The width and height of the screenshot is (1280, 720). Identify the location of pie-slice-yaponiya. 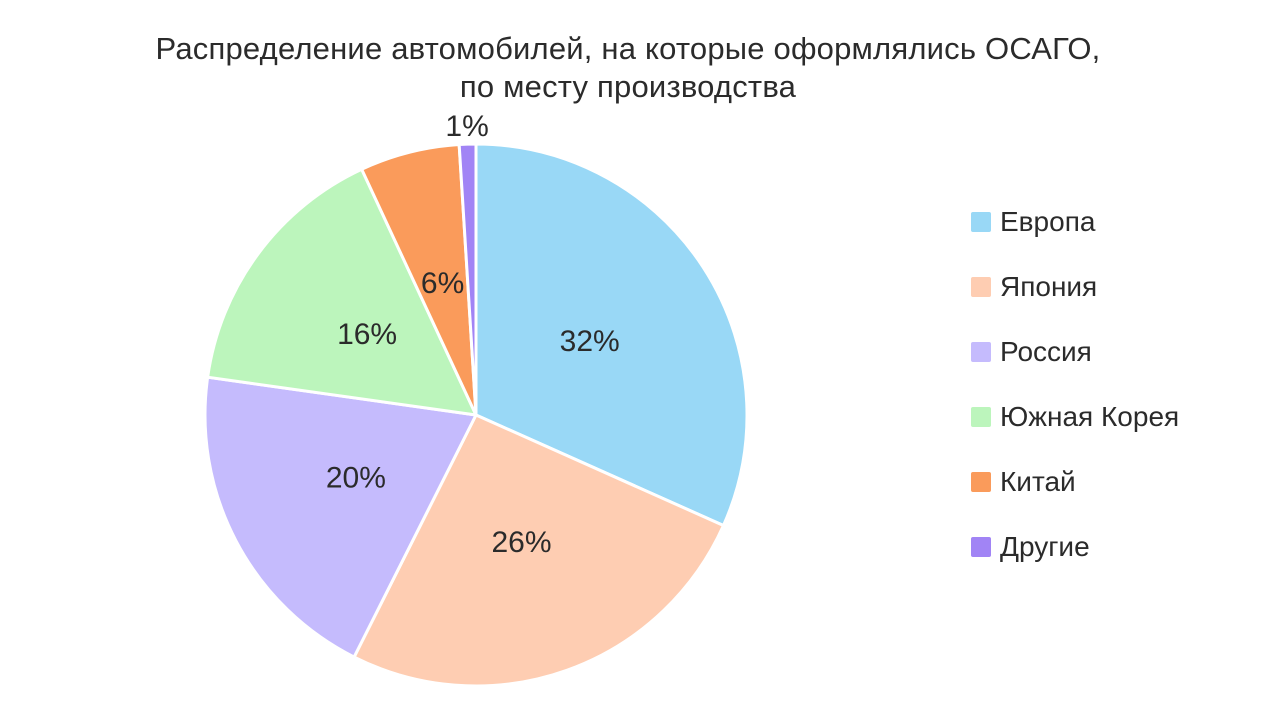
(538, 550).